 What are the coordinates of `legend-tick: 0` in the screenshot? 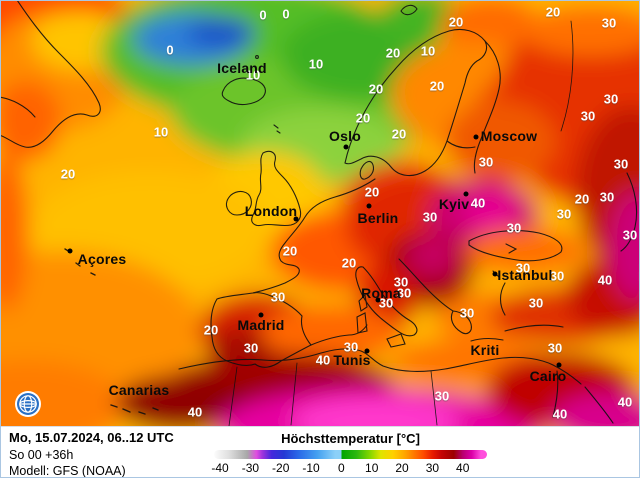 It's located at (341, 468).